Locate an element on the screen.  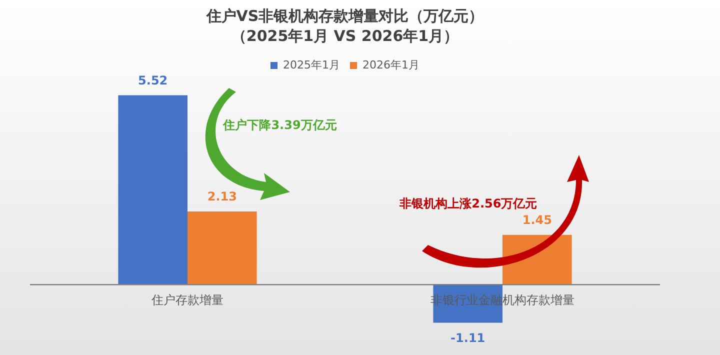
data-label: 5.52 is located at coordinates (153, 80).